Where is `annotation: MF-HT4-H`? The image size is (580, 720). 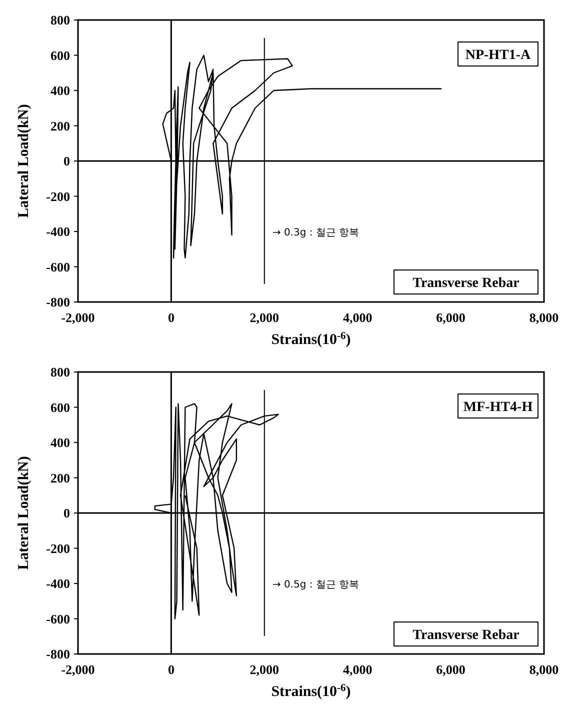
annotation: MF-HT4-H is located at coordinates (498, 407).